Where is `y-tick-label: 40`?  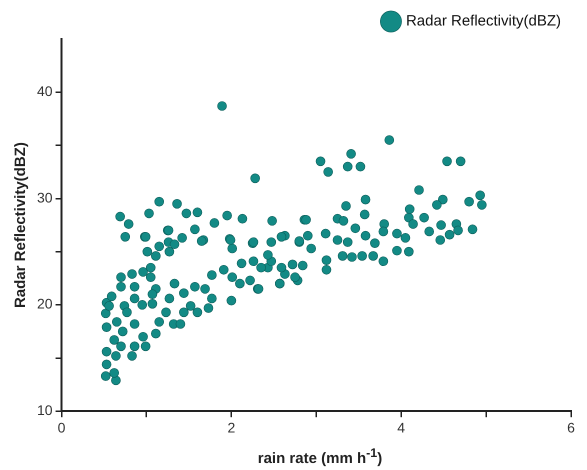
y-tick-label: 40 is located at coordinates (44, 91).